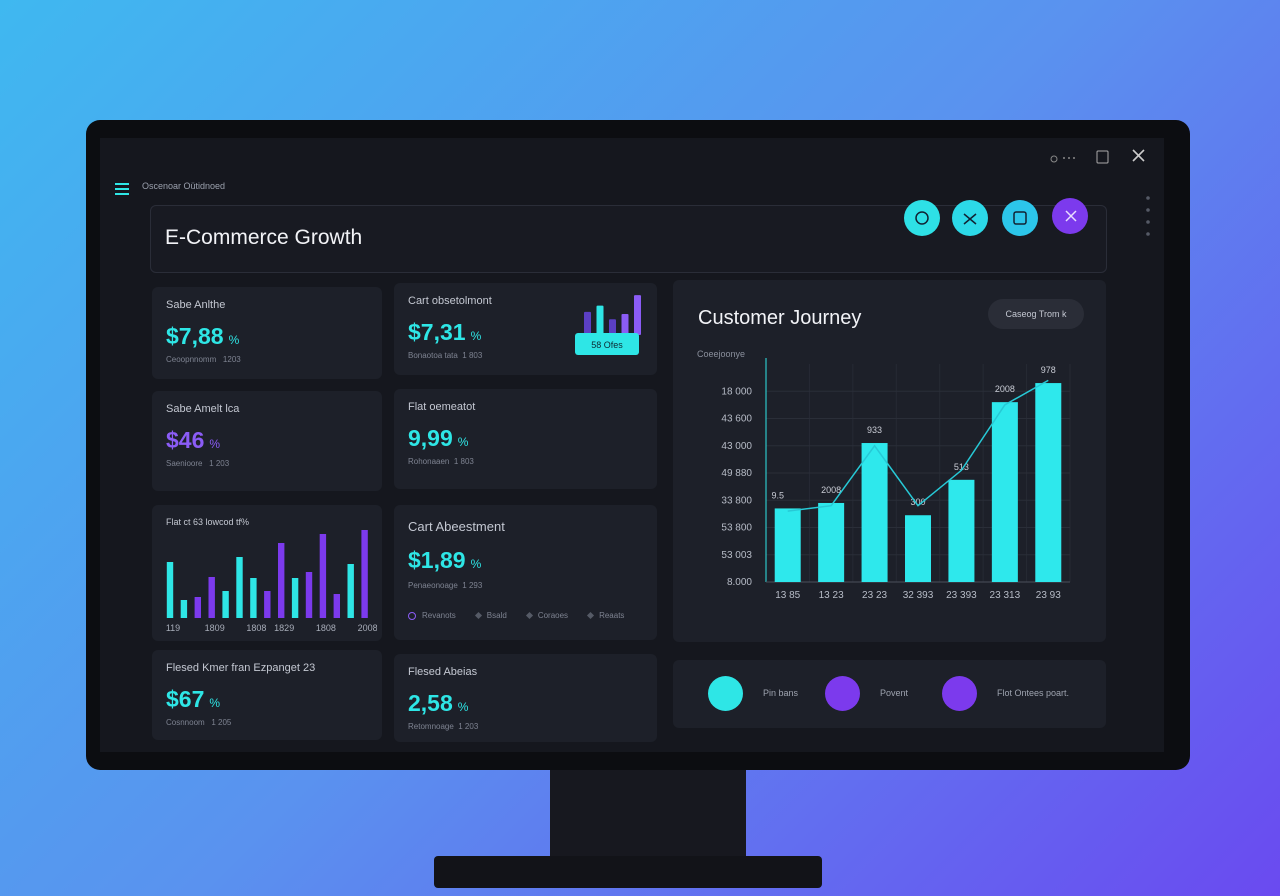  Describe the element at coordinates (284, 628) in the screenshot. I see `x-tick-label: 1829` at that location.